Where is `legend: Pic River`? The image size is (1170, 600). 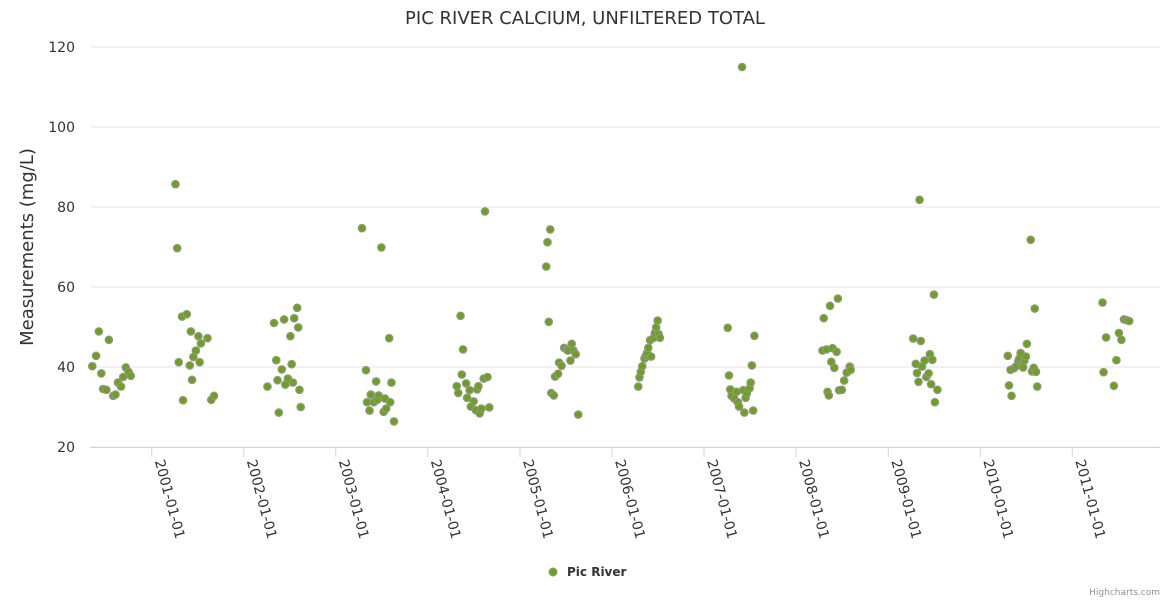 legend: Pic River is located at coordinates (587, 572).